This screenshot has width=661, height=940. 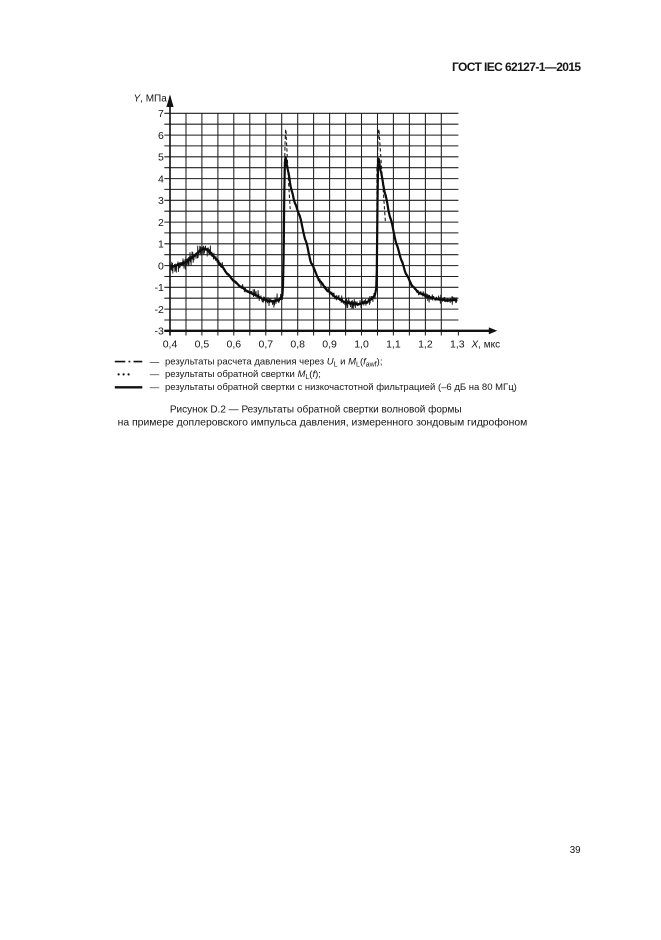 I want to click on svg-text:результаты обратной свертки ML: результаты обратной свертки ML(f);, so click(x=243, y=375).